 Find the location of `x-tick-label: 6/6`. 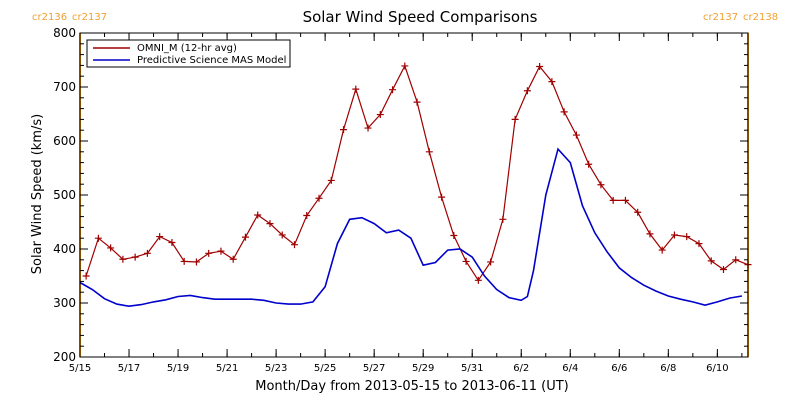

x-tick-label: 6/6 is located at coordinates (619, 368).